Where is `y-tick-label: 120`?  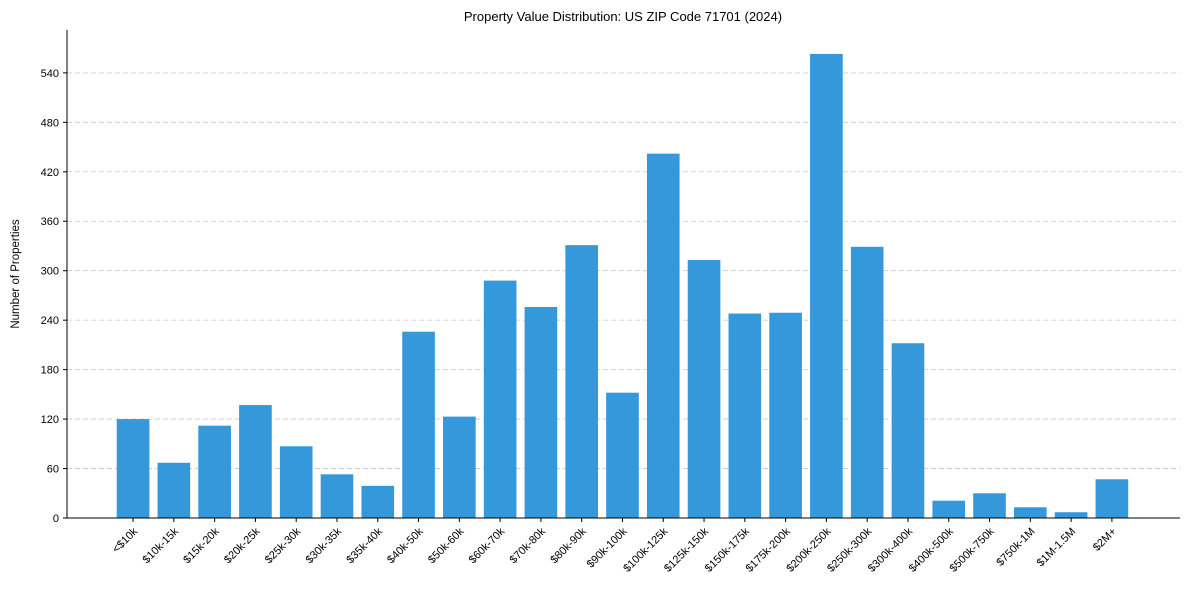 y-tick-label: 120 is located at coordinates (50, 420).